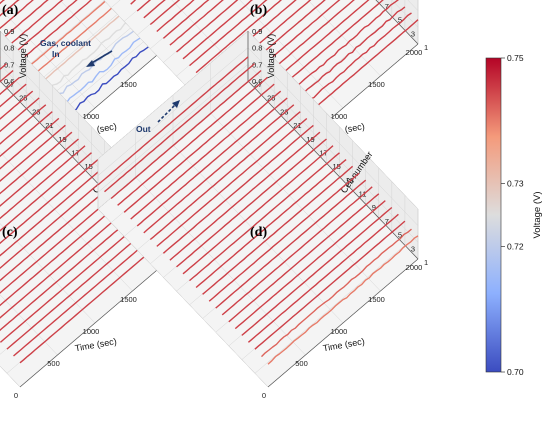  Describe the element at coordinates (301, 363) in the screenshot. I see `x-tick-label: 500` at that location.